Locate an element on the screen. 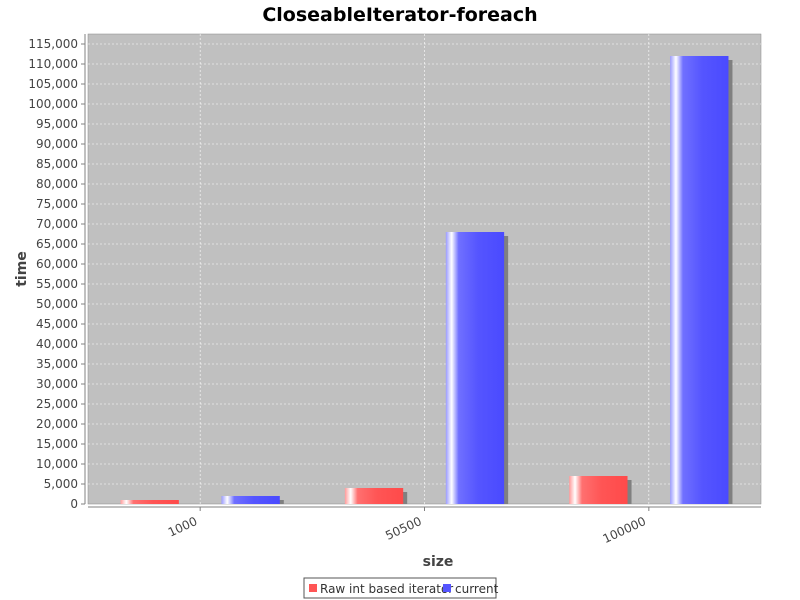 The height and width of the screenshot is (600, 800). y-tick-label: 85,000 is located at coordinates (57, 164).